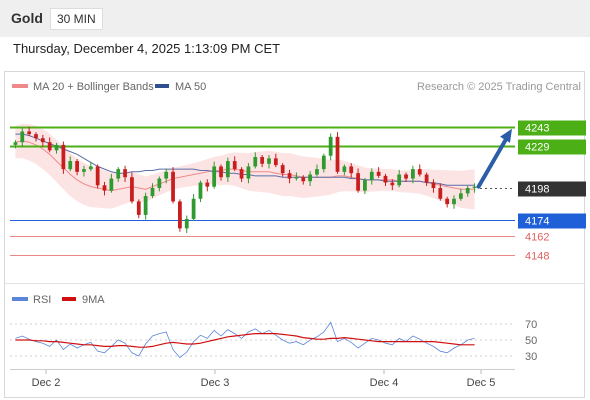 The height and width of the screenshot is (400, 590). I want to click on x-tick-label-3: Dec 5, so click(481, 383).